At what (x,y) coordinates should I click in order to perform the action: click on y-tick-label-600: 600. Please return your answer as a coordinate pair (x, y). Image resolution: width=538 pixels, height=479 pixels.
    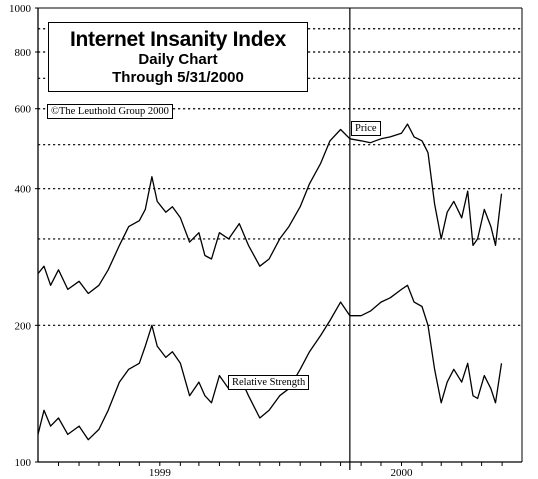
    Looking at the image, I should click on (23, 110).